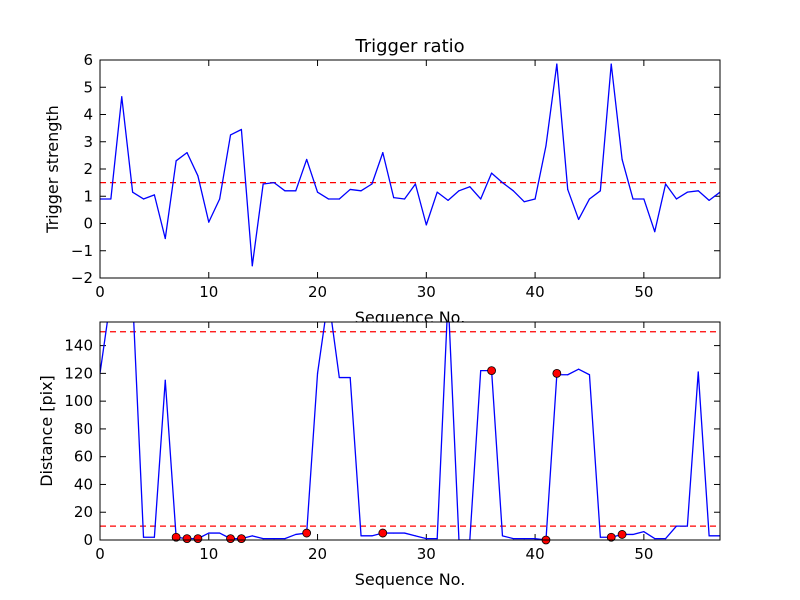 The height and width of the screenshot is (600, 800). What do you see at coordinates (88, 224) in the screenshot?
I see `top-y-tick-label: 0` at bounding box center [88, 224].